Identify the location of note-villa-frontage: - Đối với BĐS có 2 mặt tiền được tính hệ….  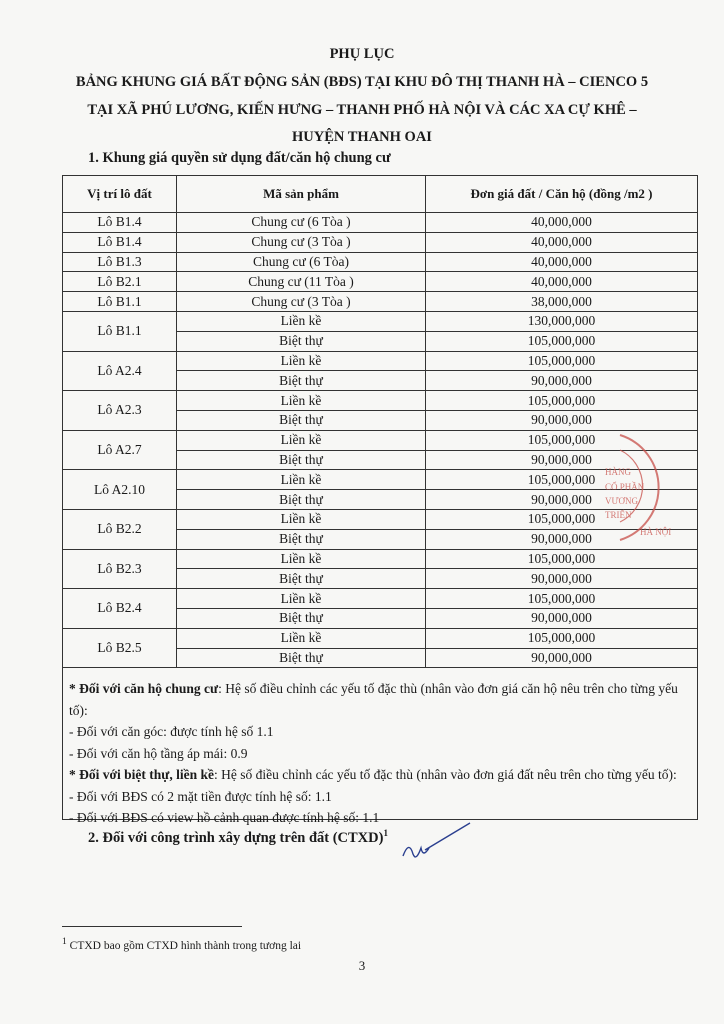
(200, 796).